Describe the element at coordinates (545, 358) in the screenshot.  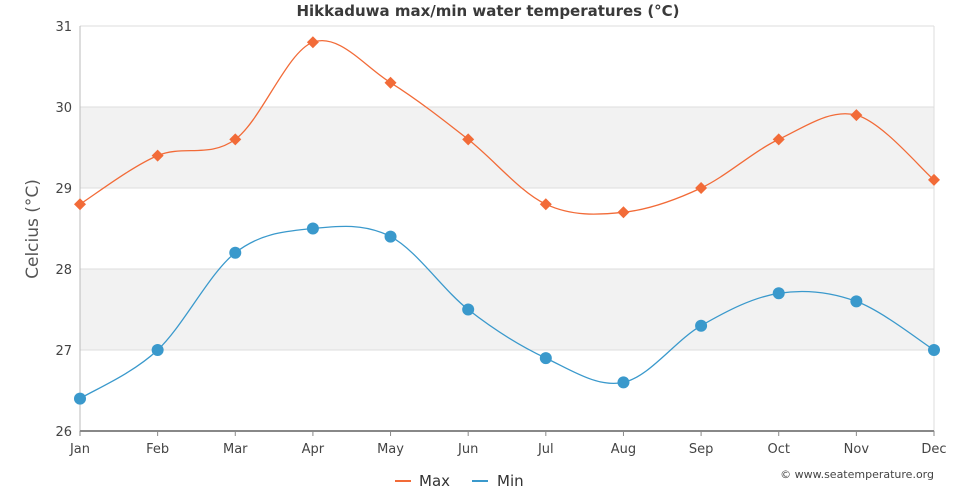
I see `point-min-Jul` at that location.